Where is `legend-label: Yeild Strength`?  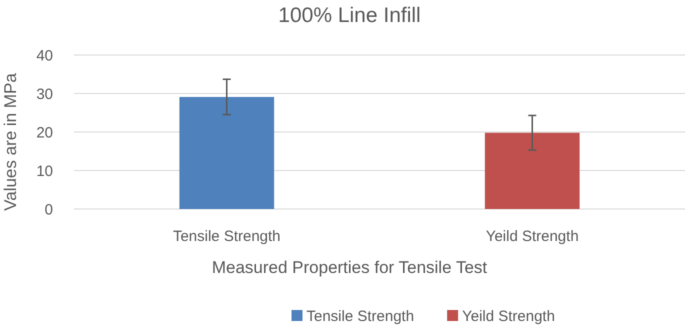 legend-label: Yeild Strength is located at coordinates (508, 316).